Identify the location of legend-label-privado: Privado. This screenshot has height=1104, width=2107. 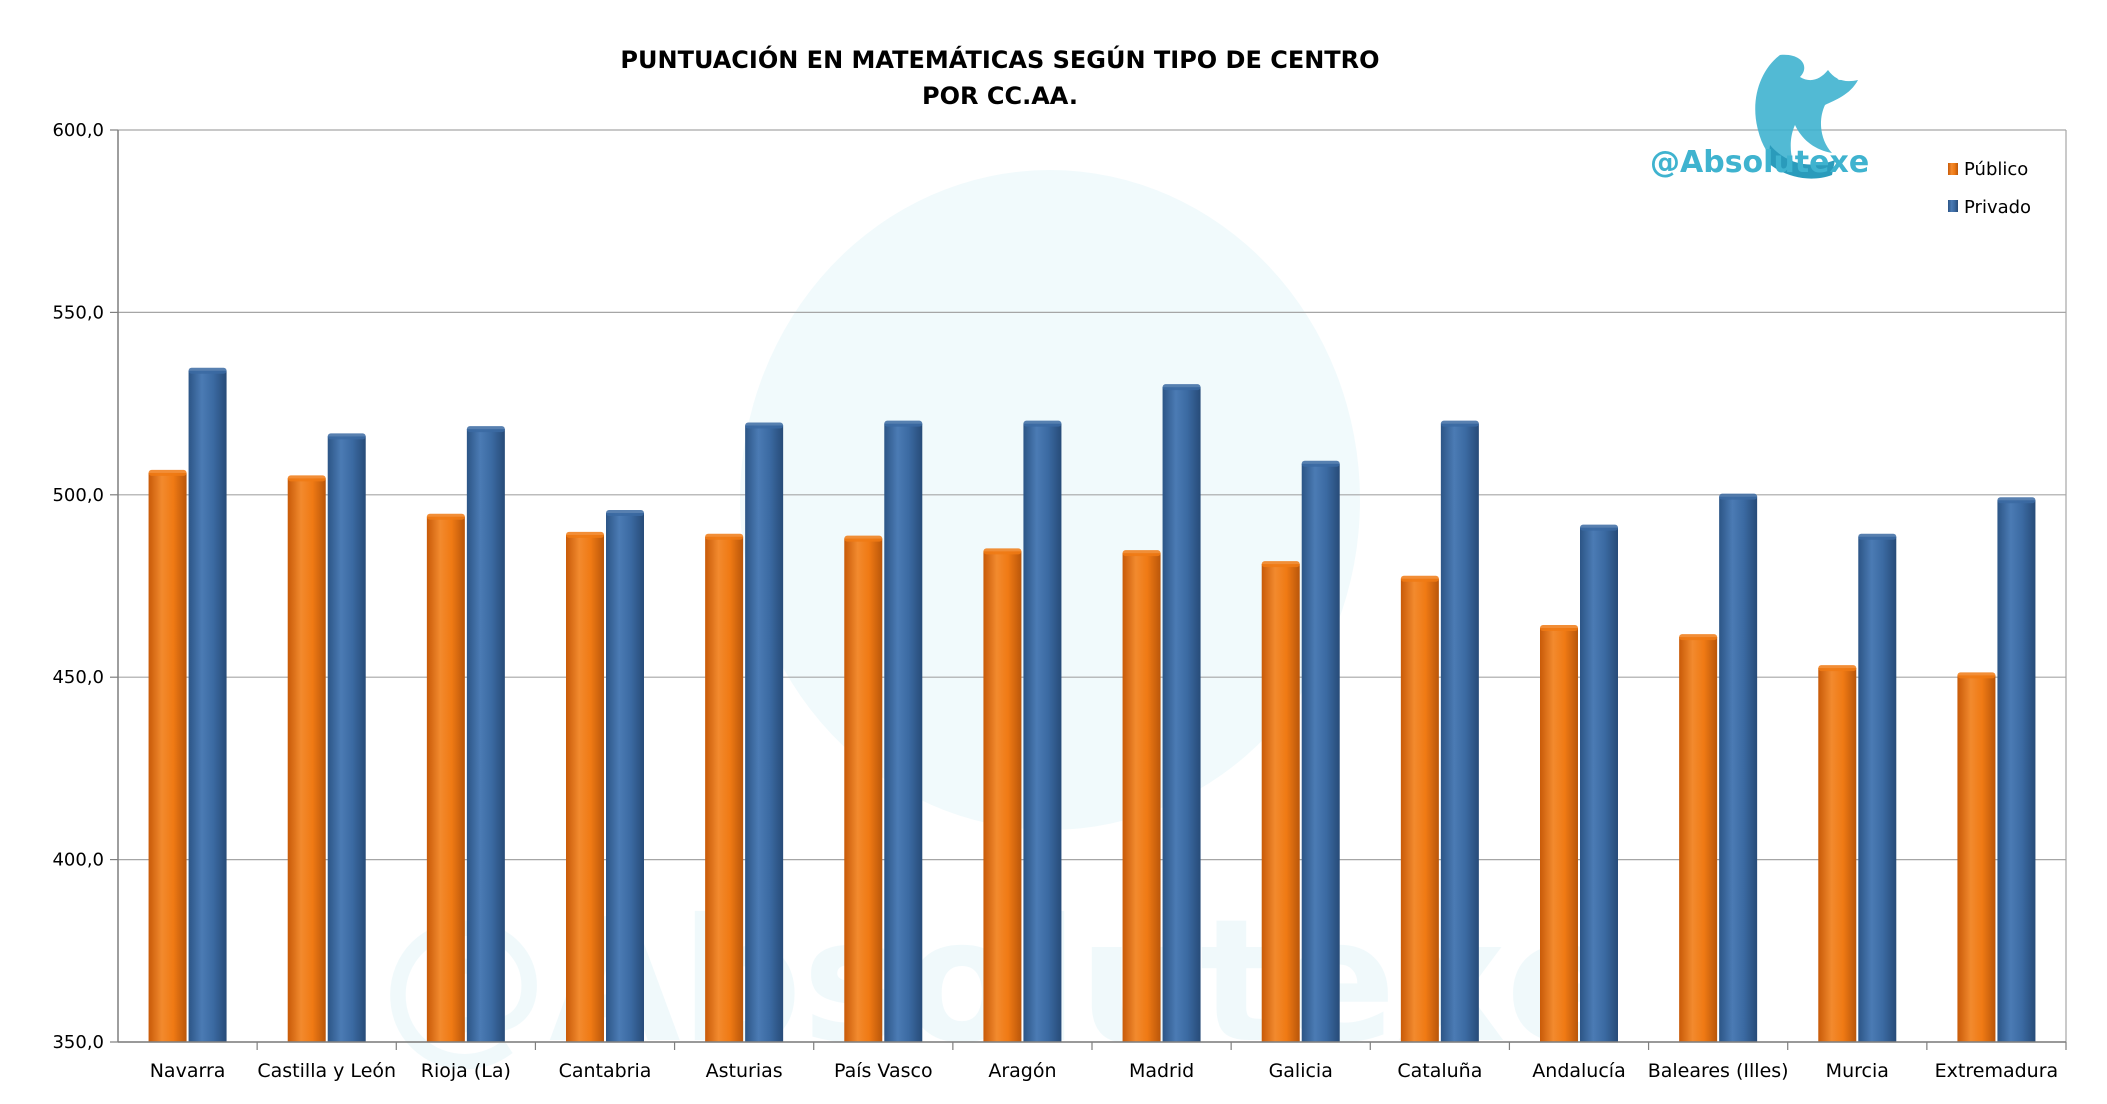
(1997, 207).